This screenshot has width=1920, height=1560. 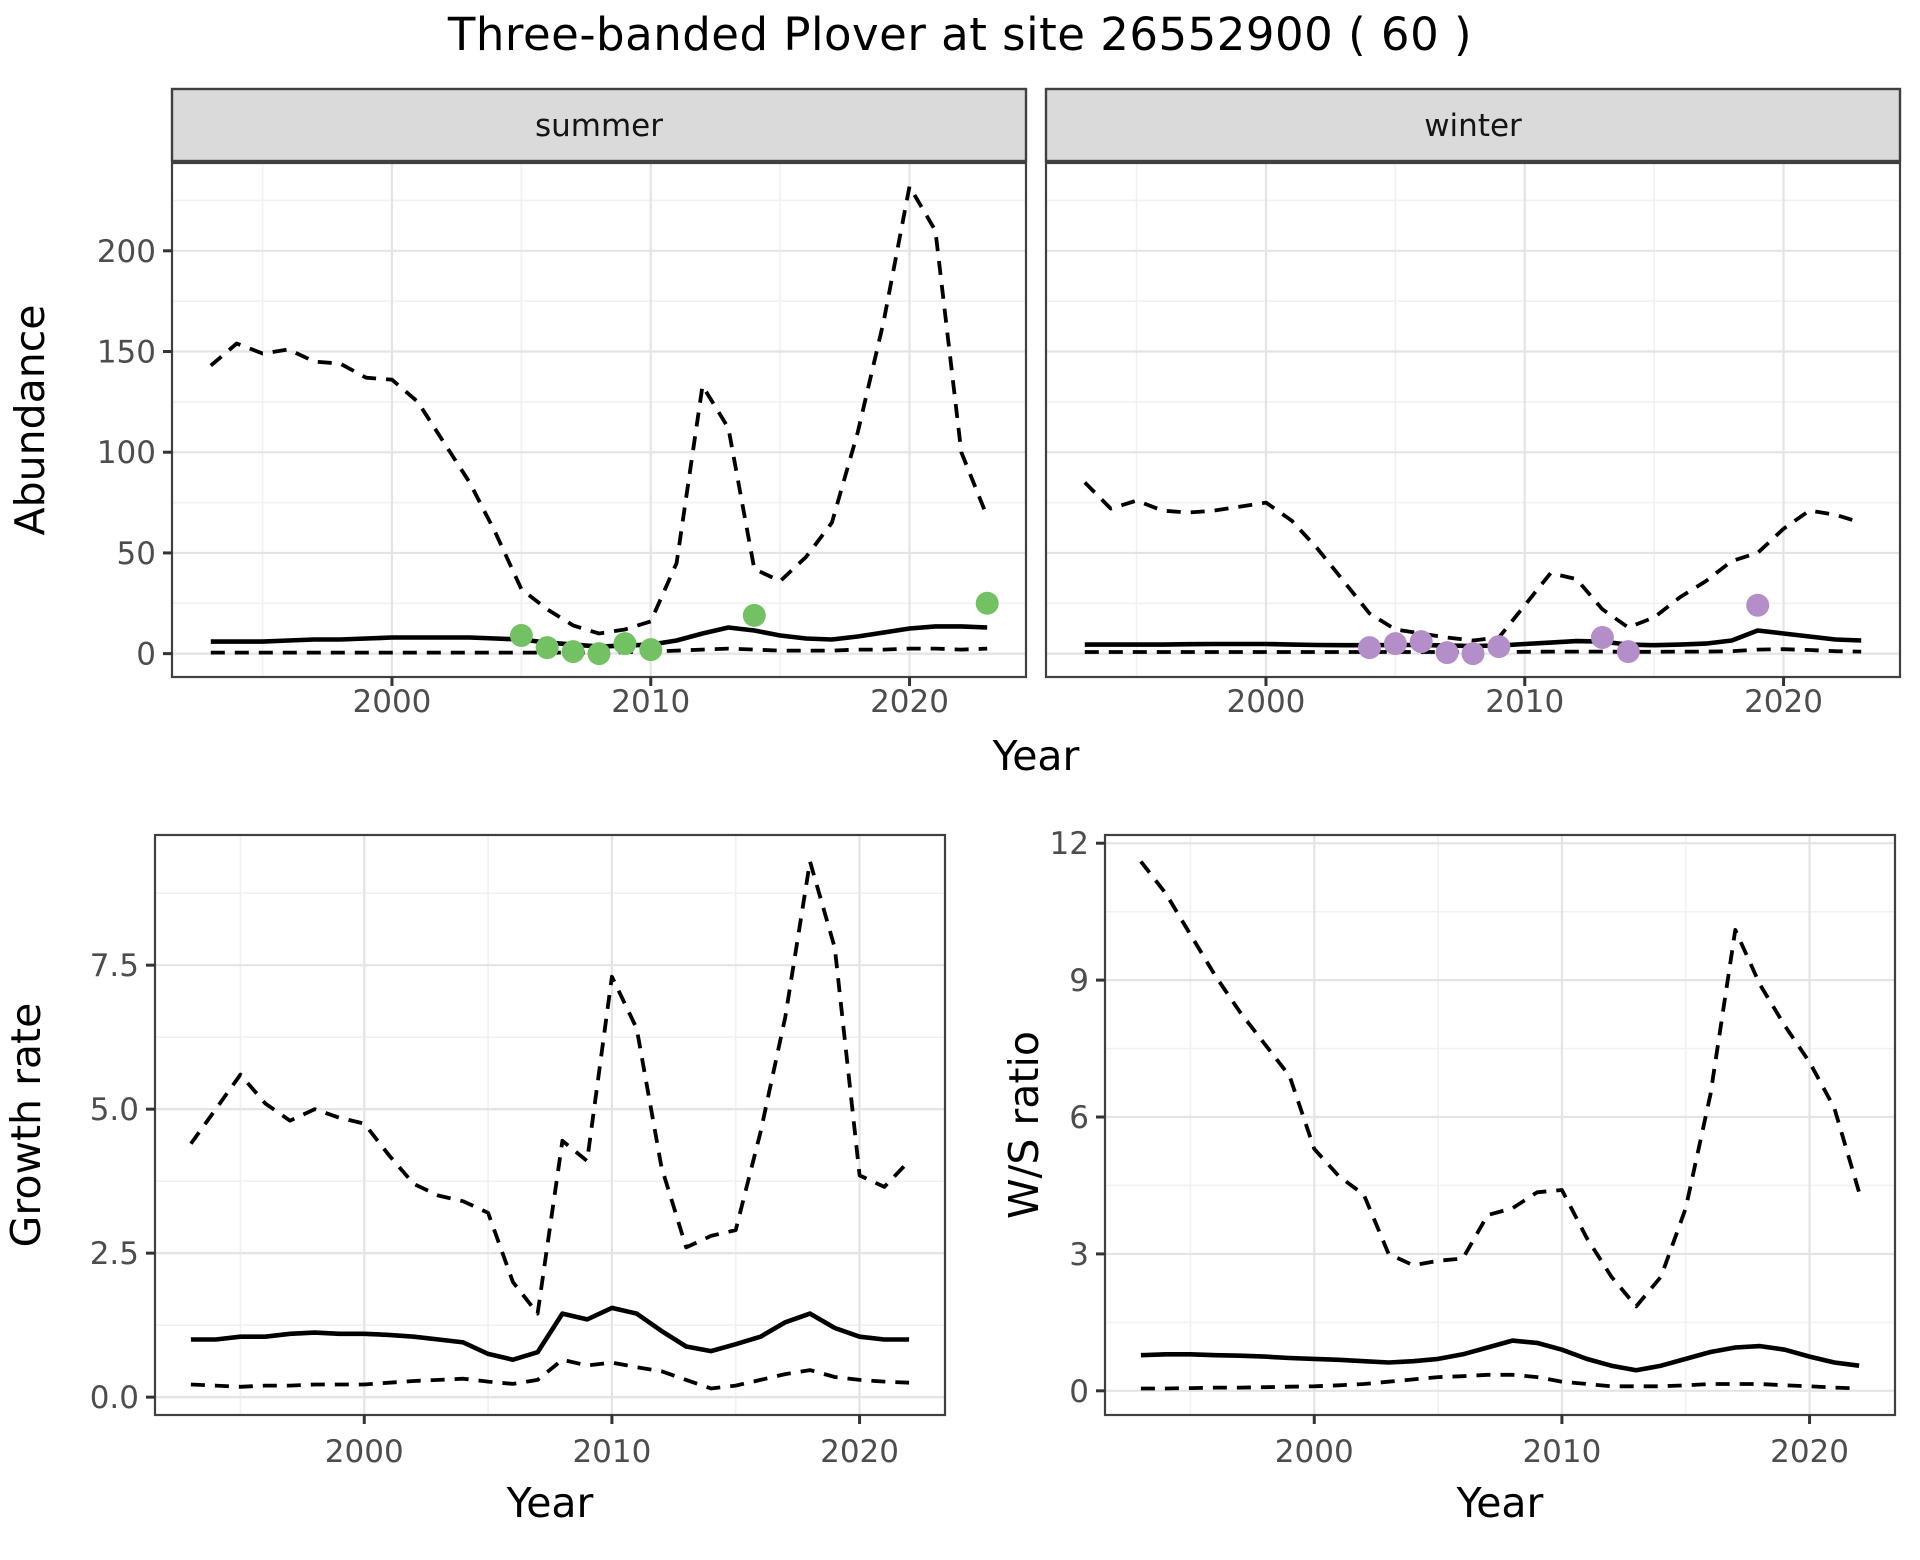 I want to click on y-tick-label: 50, so click(x=136, y=554).